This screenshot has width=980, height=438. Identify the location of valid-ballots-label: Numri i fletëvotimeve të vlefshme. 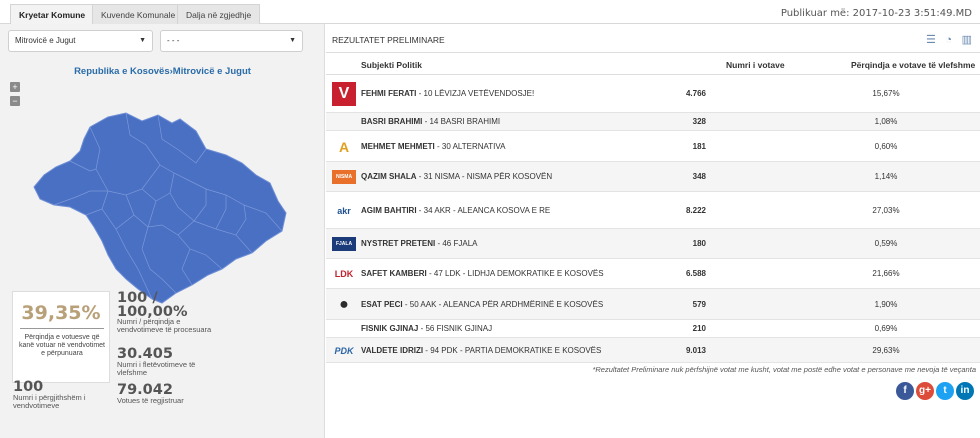
(156, 368).